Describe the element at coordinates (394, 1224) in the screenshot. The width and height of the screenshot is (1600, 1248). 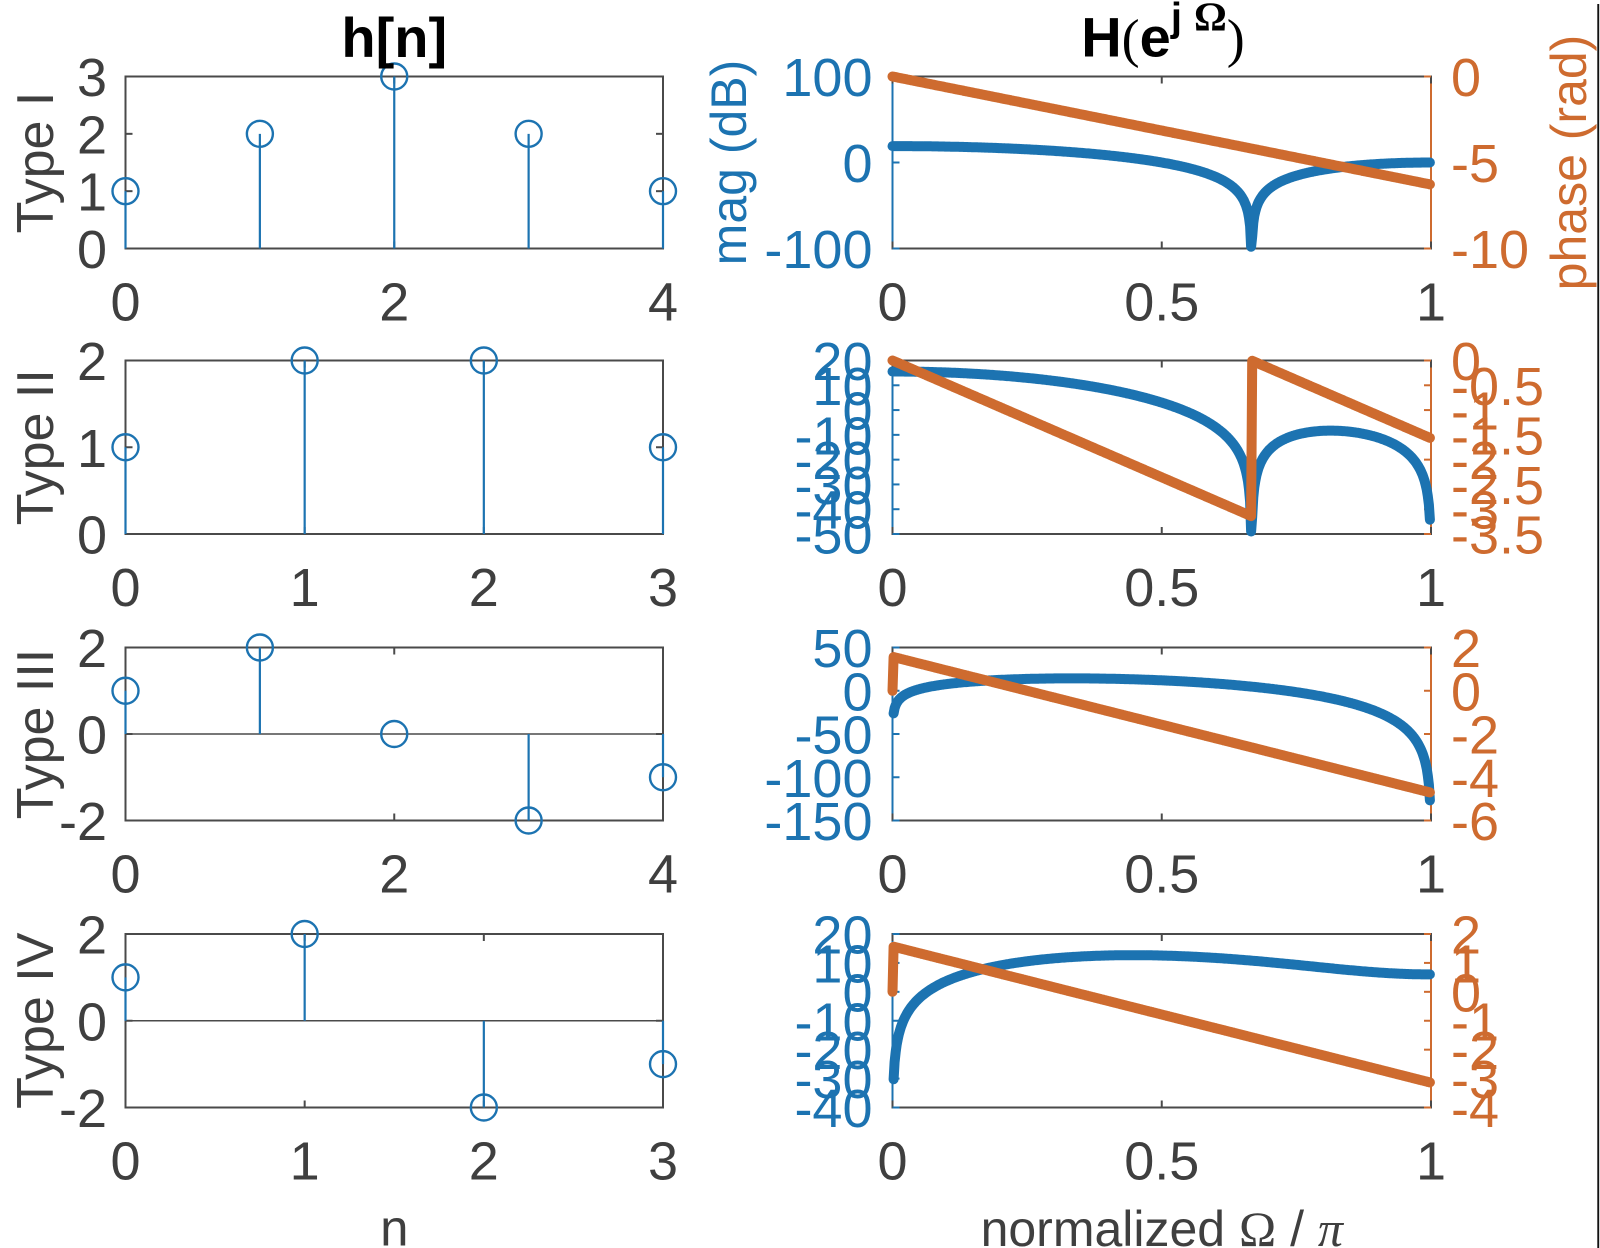
I see `svg-text: n` at that location.